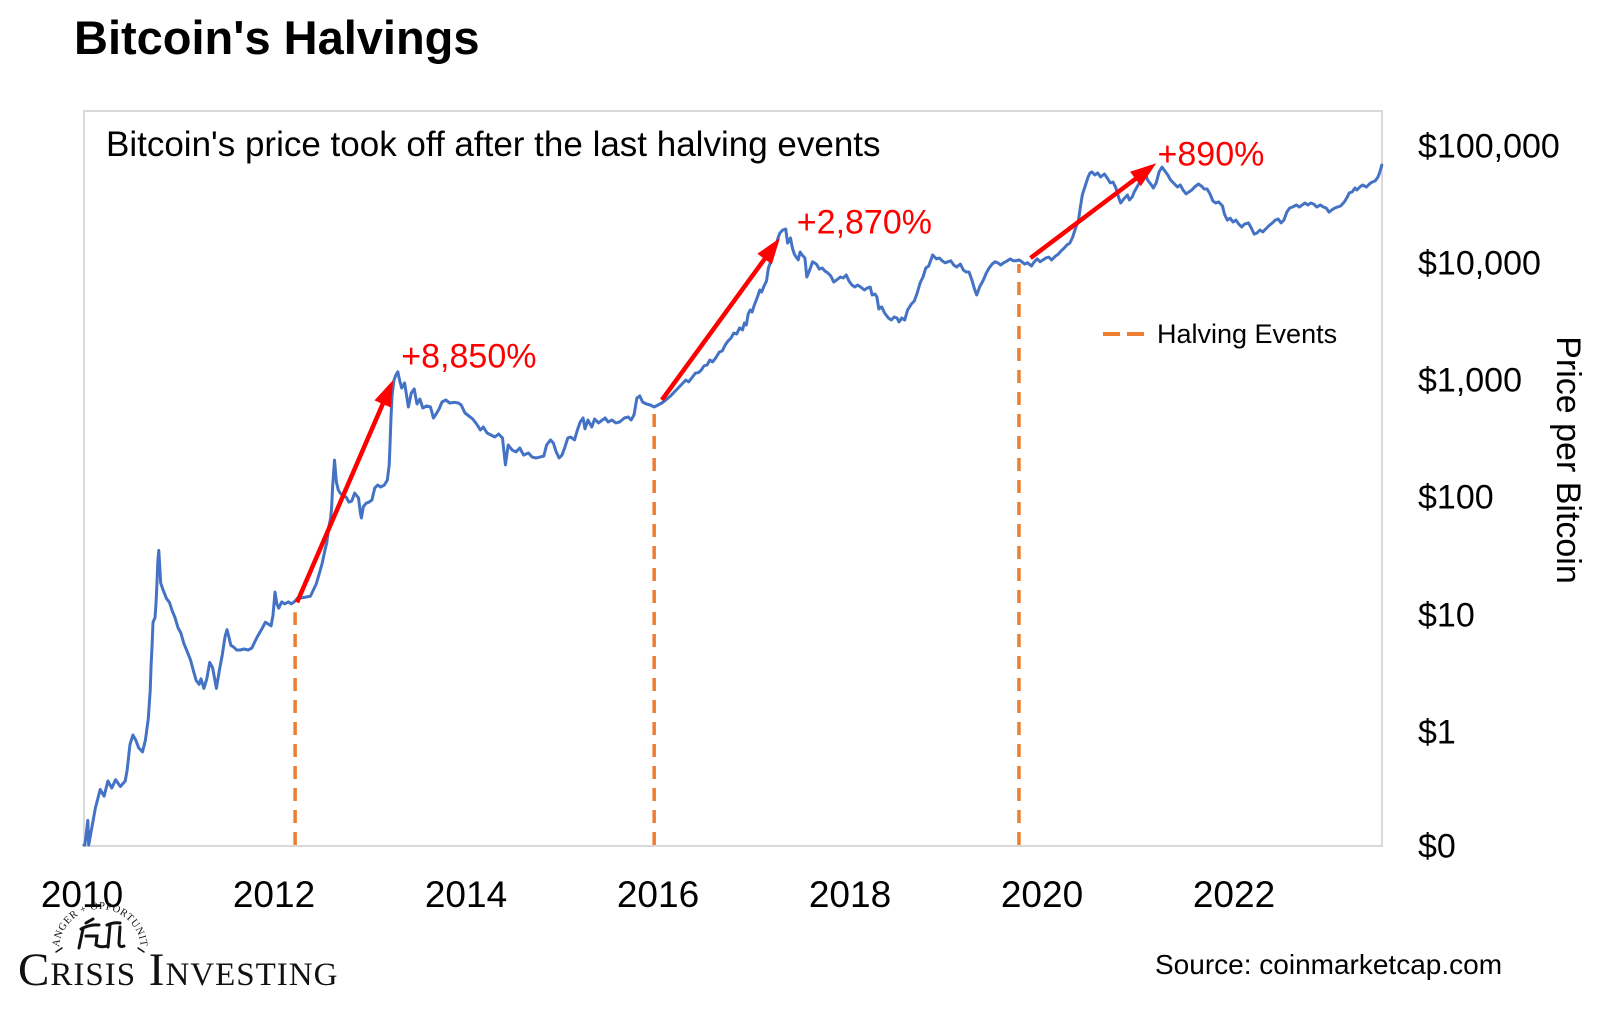 This screenshot has width=1601, height=1014. Describe the element at coordinates (850, 894) in the screenshot. I see `x-tick-label: 2018` at that location.